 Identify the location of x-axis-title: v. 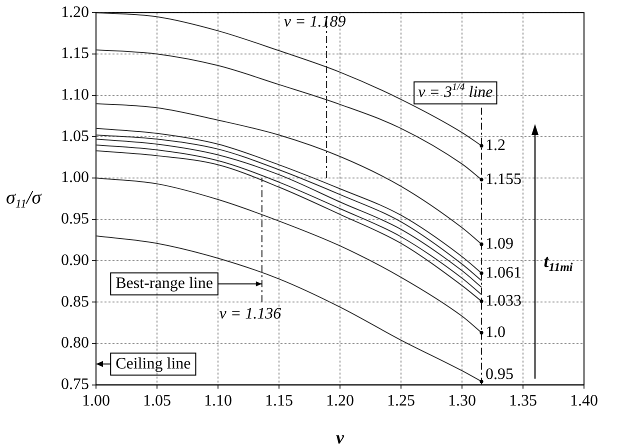
(341, 437).